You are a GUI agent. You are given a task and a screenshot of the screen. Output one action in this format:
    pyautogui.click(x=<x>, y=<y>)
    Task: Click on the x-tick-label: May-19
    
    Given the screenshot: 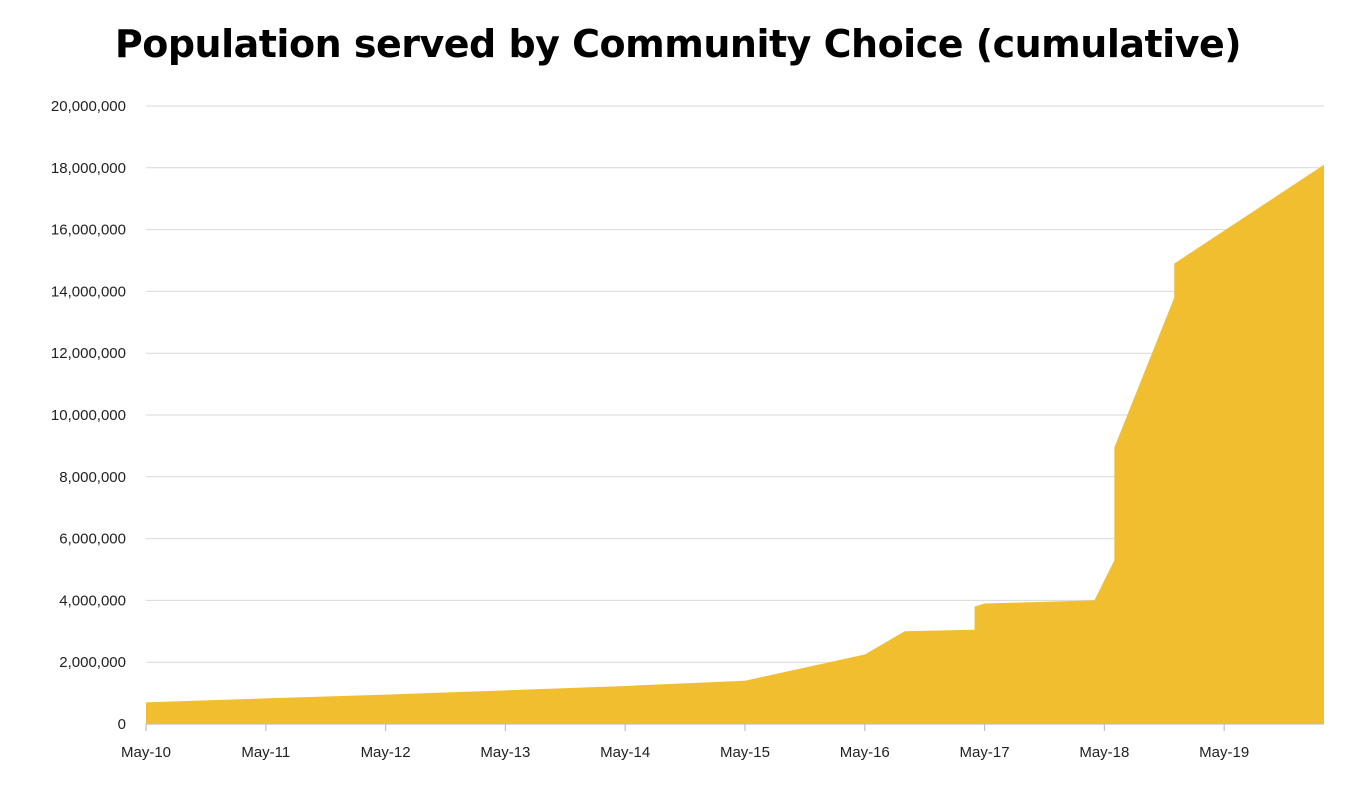 What is the action you would take?
    pyautogui.click(x=1224, y=752)
    